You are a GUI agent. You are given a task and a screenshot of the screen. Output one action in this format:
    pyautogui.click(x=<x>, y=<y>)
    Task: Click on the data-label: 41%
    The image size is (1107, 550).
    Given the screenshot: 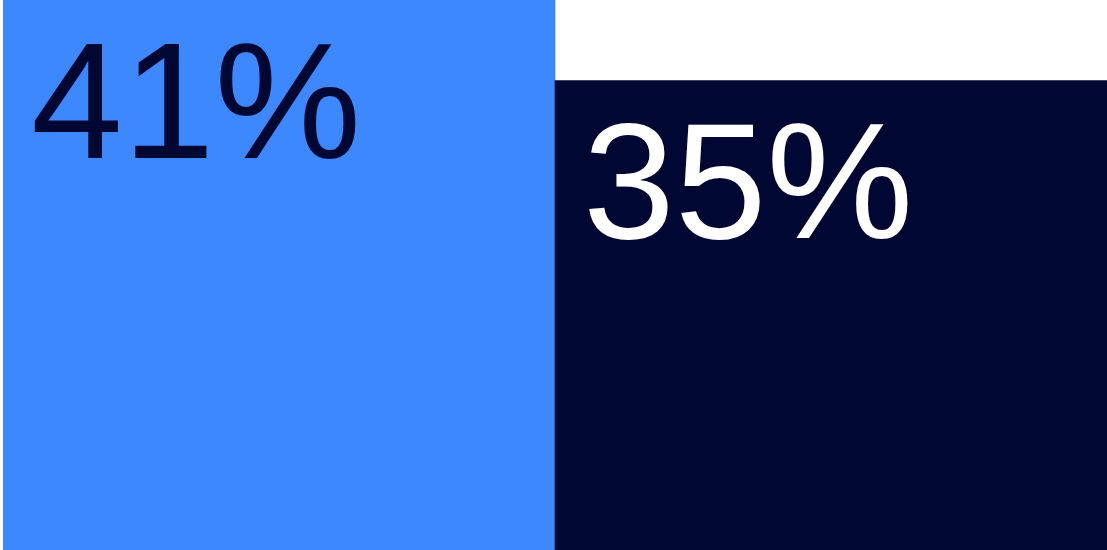 What is the action you would take?
    pyautogui.click(x=196, y=101)
    